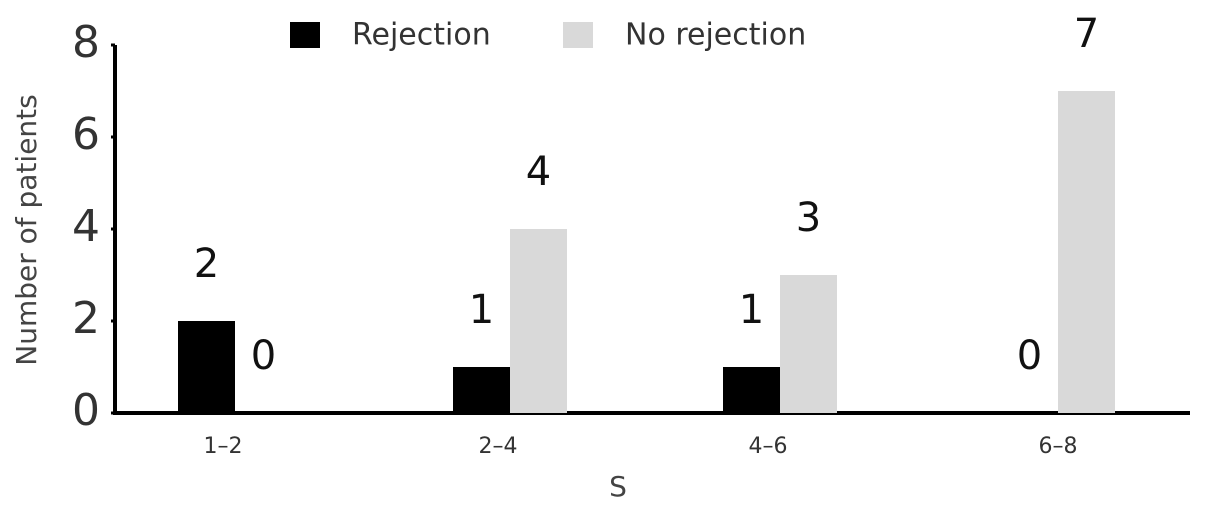 Image resolution: width=1205 pixels, height=510 pixels. Describe the element at coordinates (86, 42) in the screenshot. I see `y-tick-label: 8` at that location.